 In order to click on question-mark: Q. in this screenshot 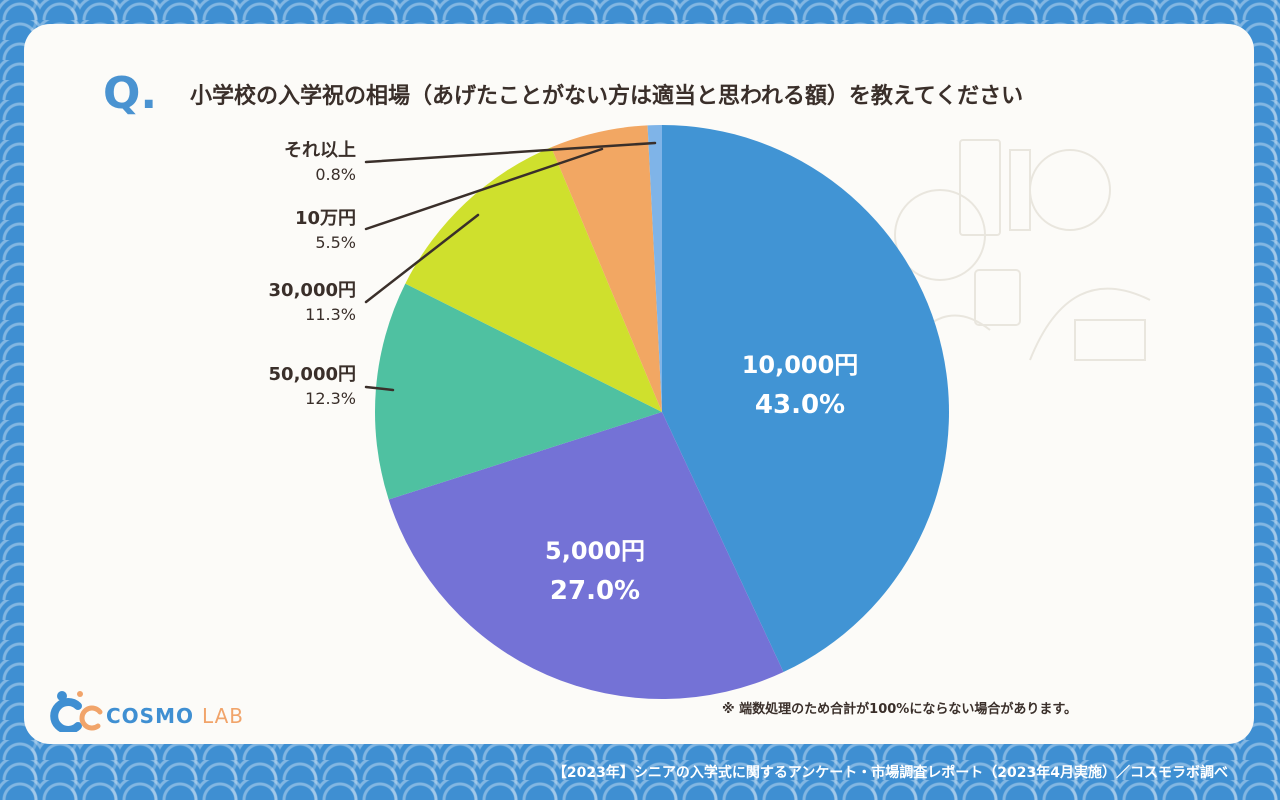, I will do `click(130, 93)`.